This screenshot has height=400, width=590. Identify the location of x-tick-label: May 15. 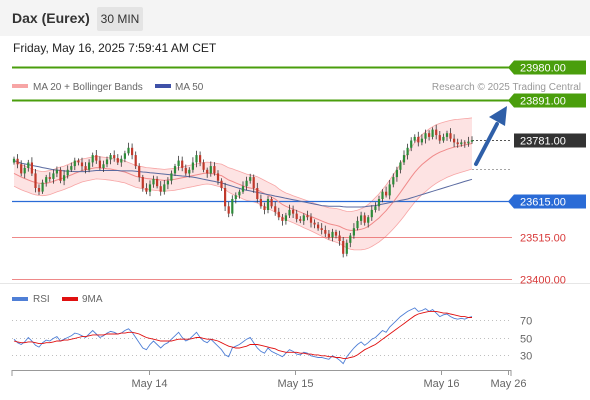
(295, 384).